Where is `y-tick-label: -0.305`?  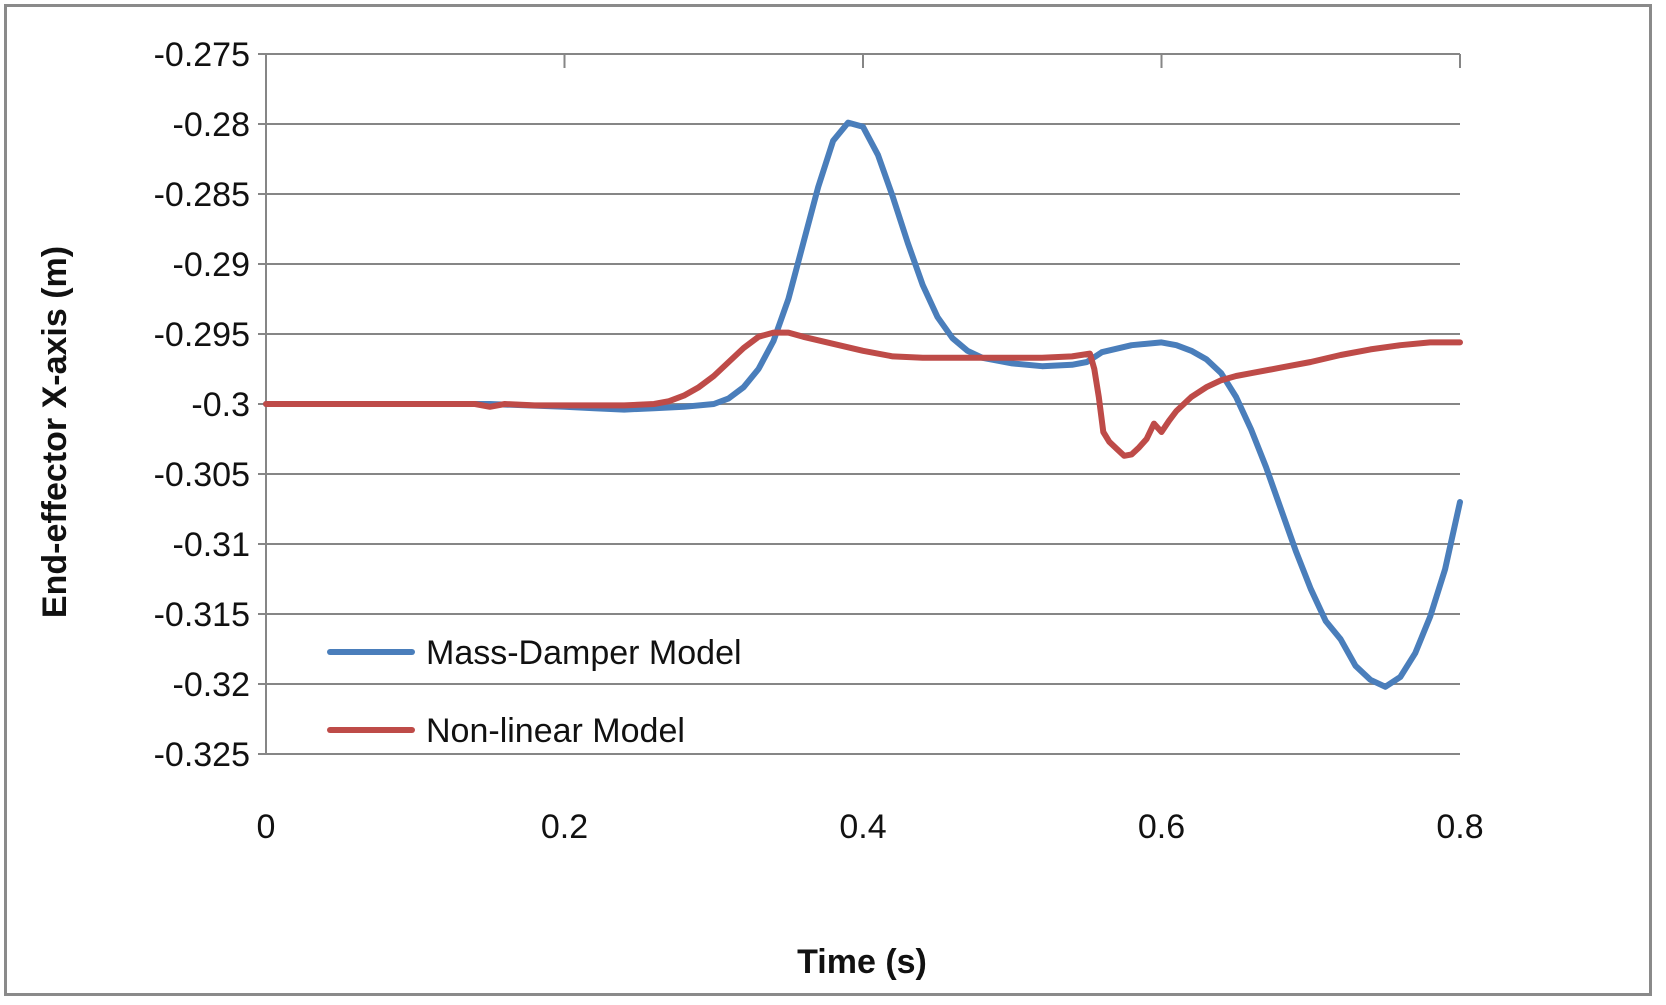 y-tick-label: -0.305 is located at coordinates (202, 475).